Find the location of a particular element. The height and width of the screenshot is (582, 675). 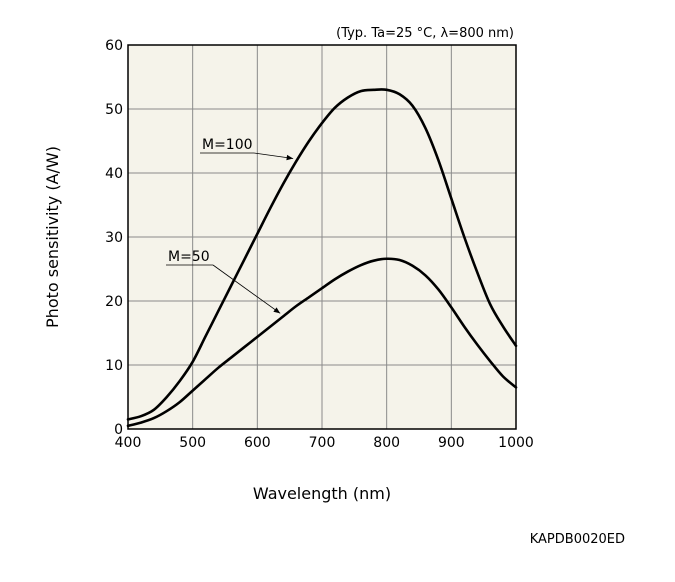

curve-annotations: M=100 M=50 is located at coordinates (230, 225).